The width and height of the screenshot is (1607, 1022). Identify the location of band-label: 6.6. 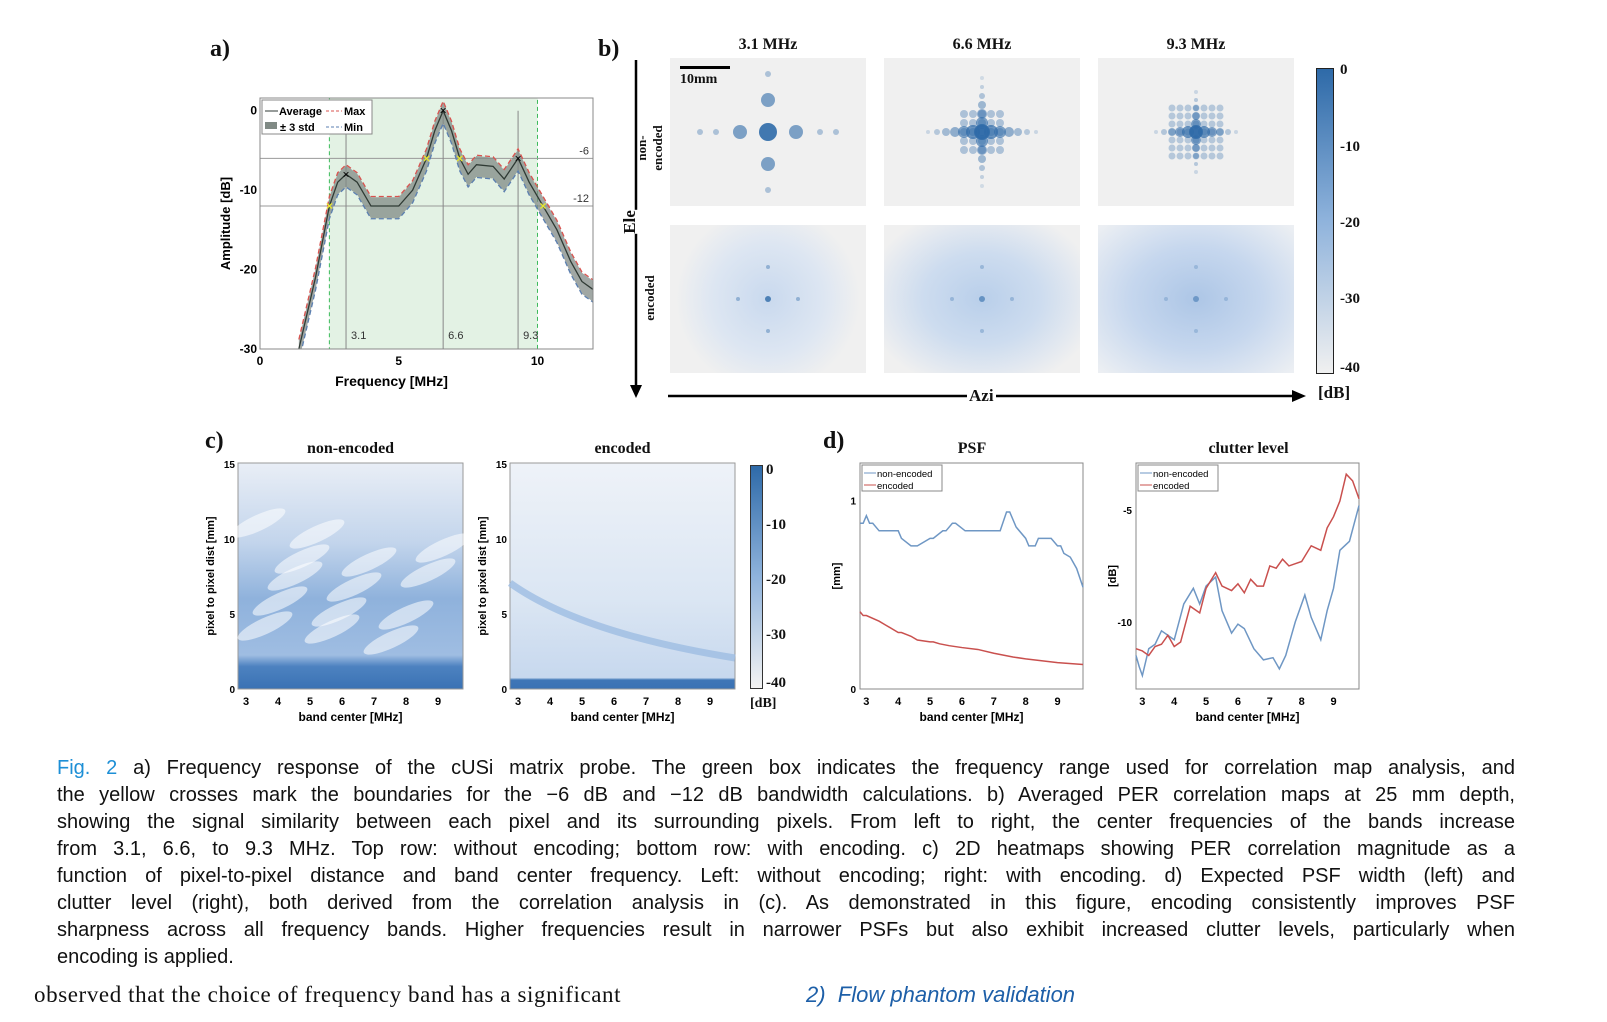
(455, 336).